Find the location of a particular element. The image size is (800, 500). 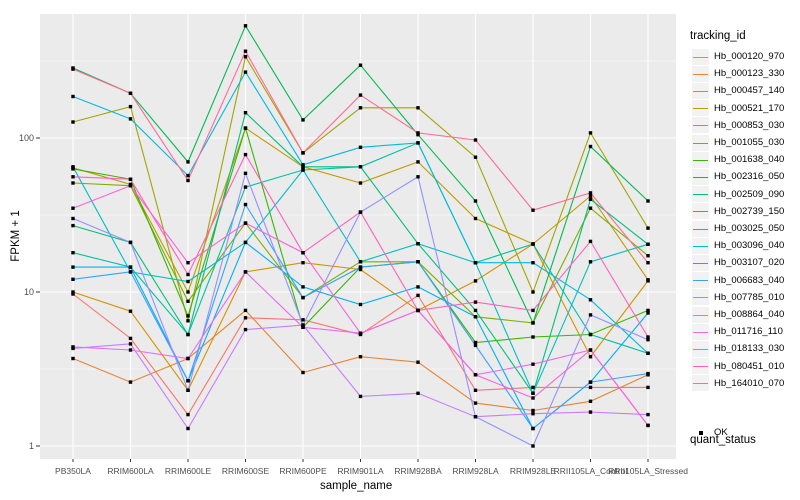

legend-entry-label: Hb_001055_030 is located at coordinates (749, 142).